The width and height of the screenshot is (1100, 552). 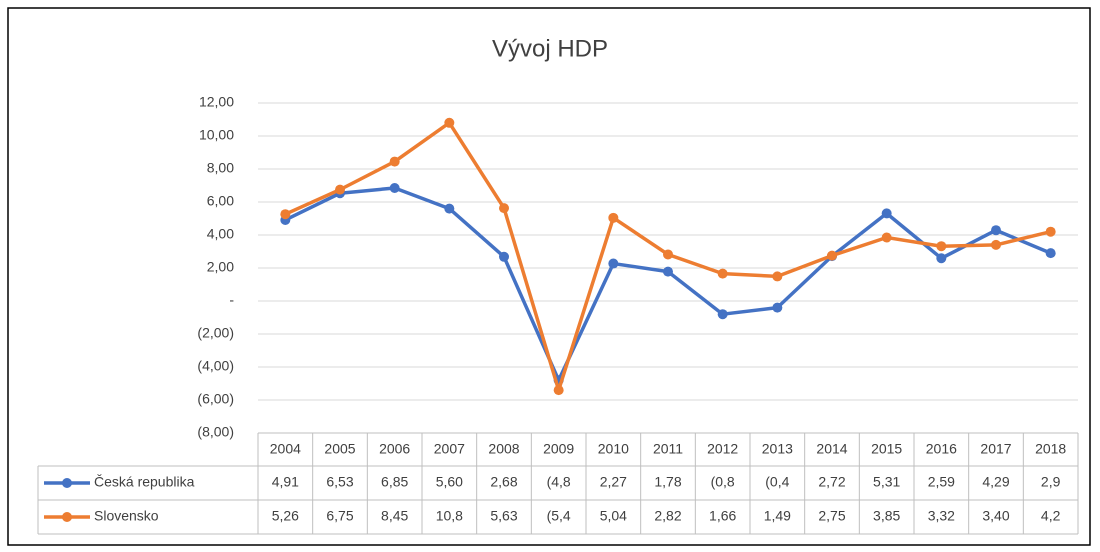 What do you see at coordinates (220, 201) in the screenshot?
I see `y-tick-label: 6,00` at bounding box center [220, 201].